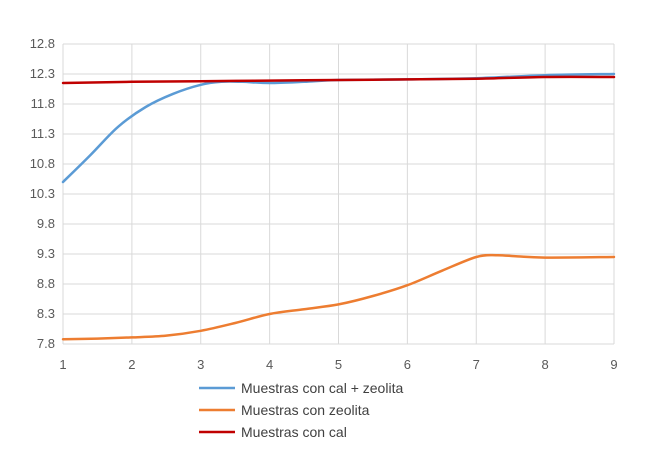 The height and width of the screenshot is (462, 650). I want to click on y-tick-label: 12.3, so click(42, 73).